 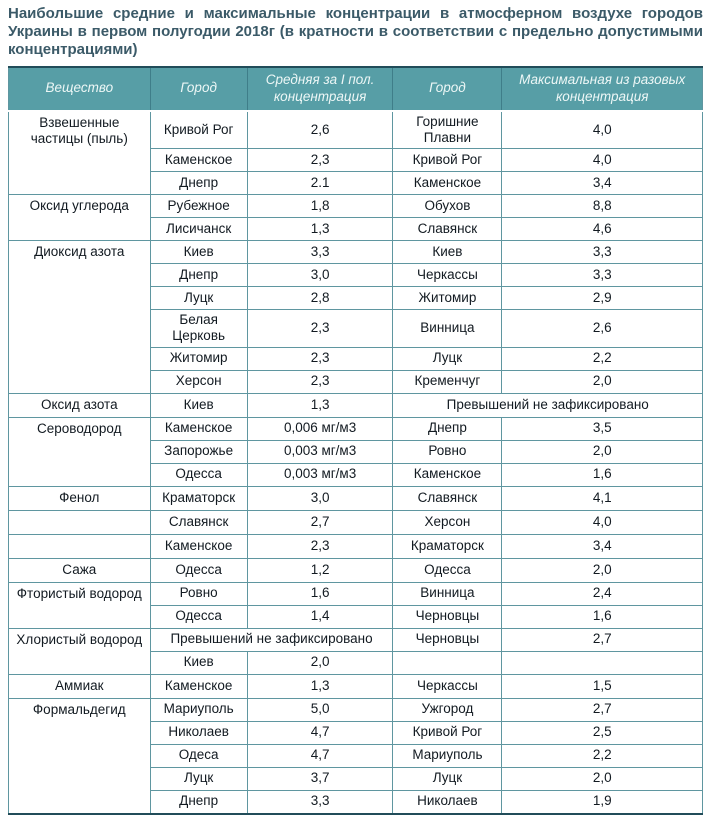 What do you see at coordinates (320, 206) in the screenshot?
I see `table-cell: 1,8` at bounding box center [320, 206].